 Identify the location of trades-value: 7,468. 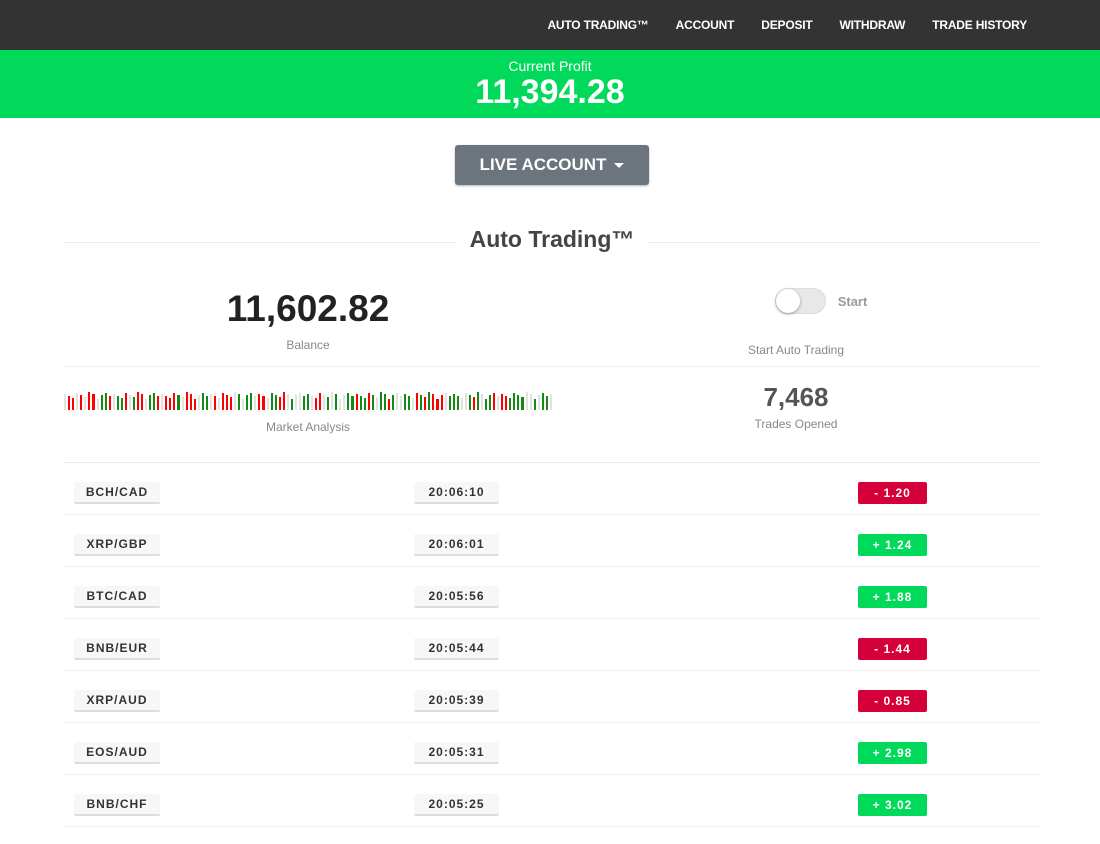
(796, 397).